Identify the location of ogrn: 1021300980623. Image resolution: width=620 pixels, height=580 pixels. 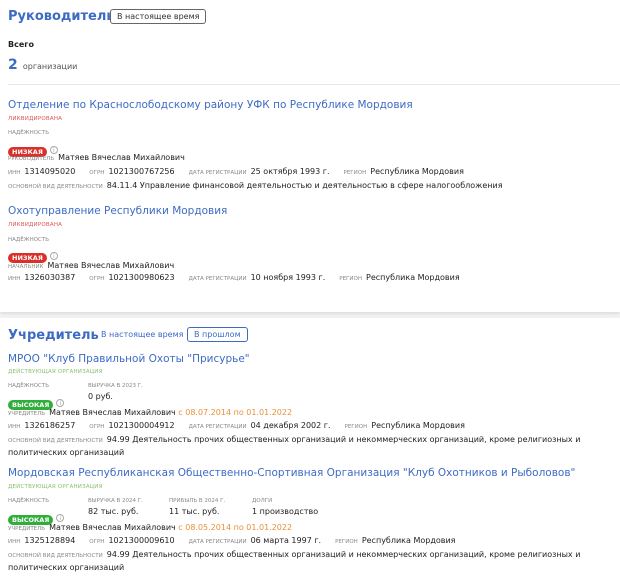
(141, 277).